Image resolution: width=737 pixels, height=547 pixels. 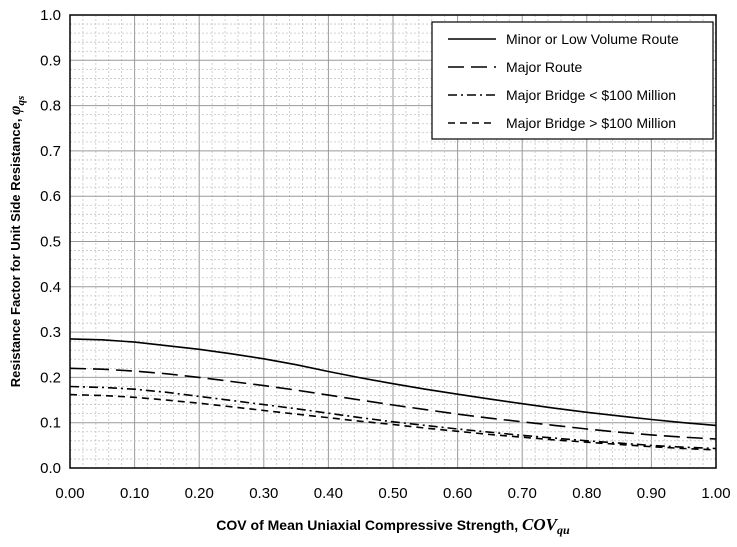 I want to click on legend-label: Minor or Low Volume Route, so click(x=592, y=39).